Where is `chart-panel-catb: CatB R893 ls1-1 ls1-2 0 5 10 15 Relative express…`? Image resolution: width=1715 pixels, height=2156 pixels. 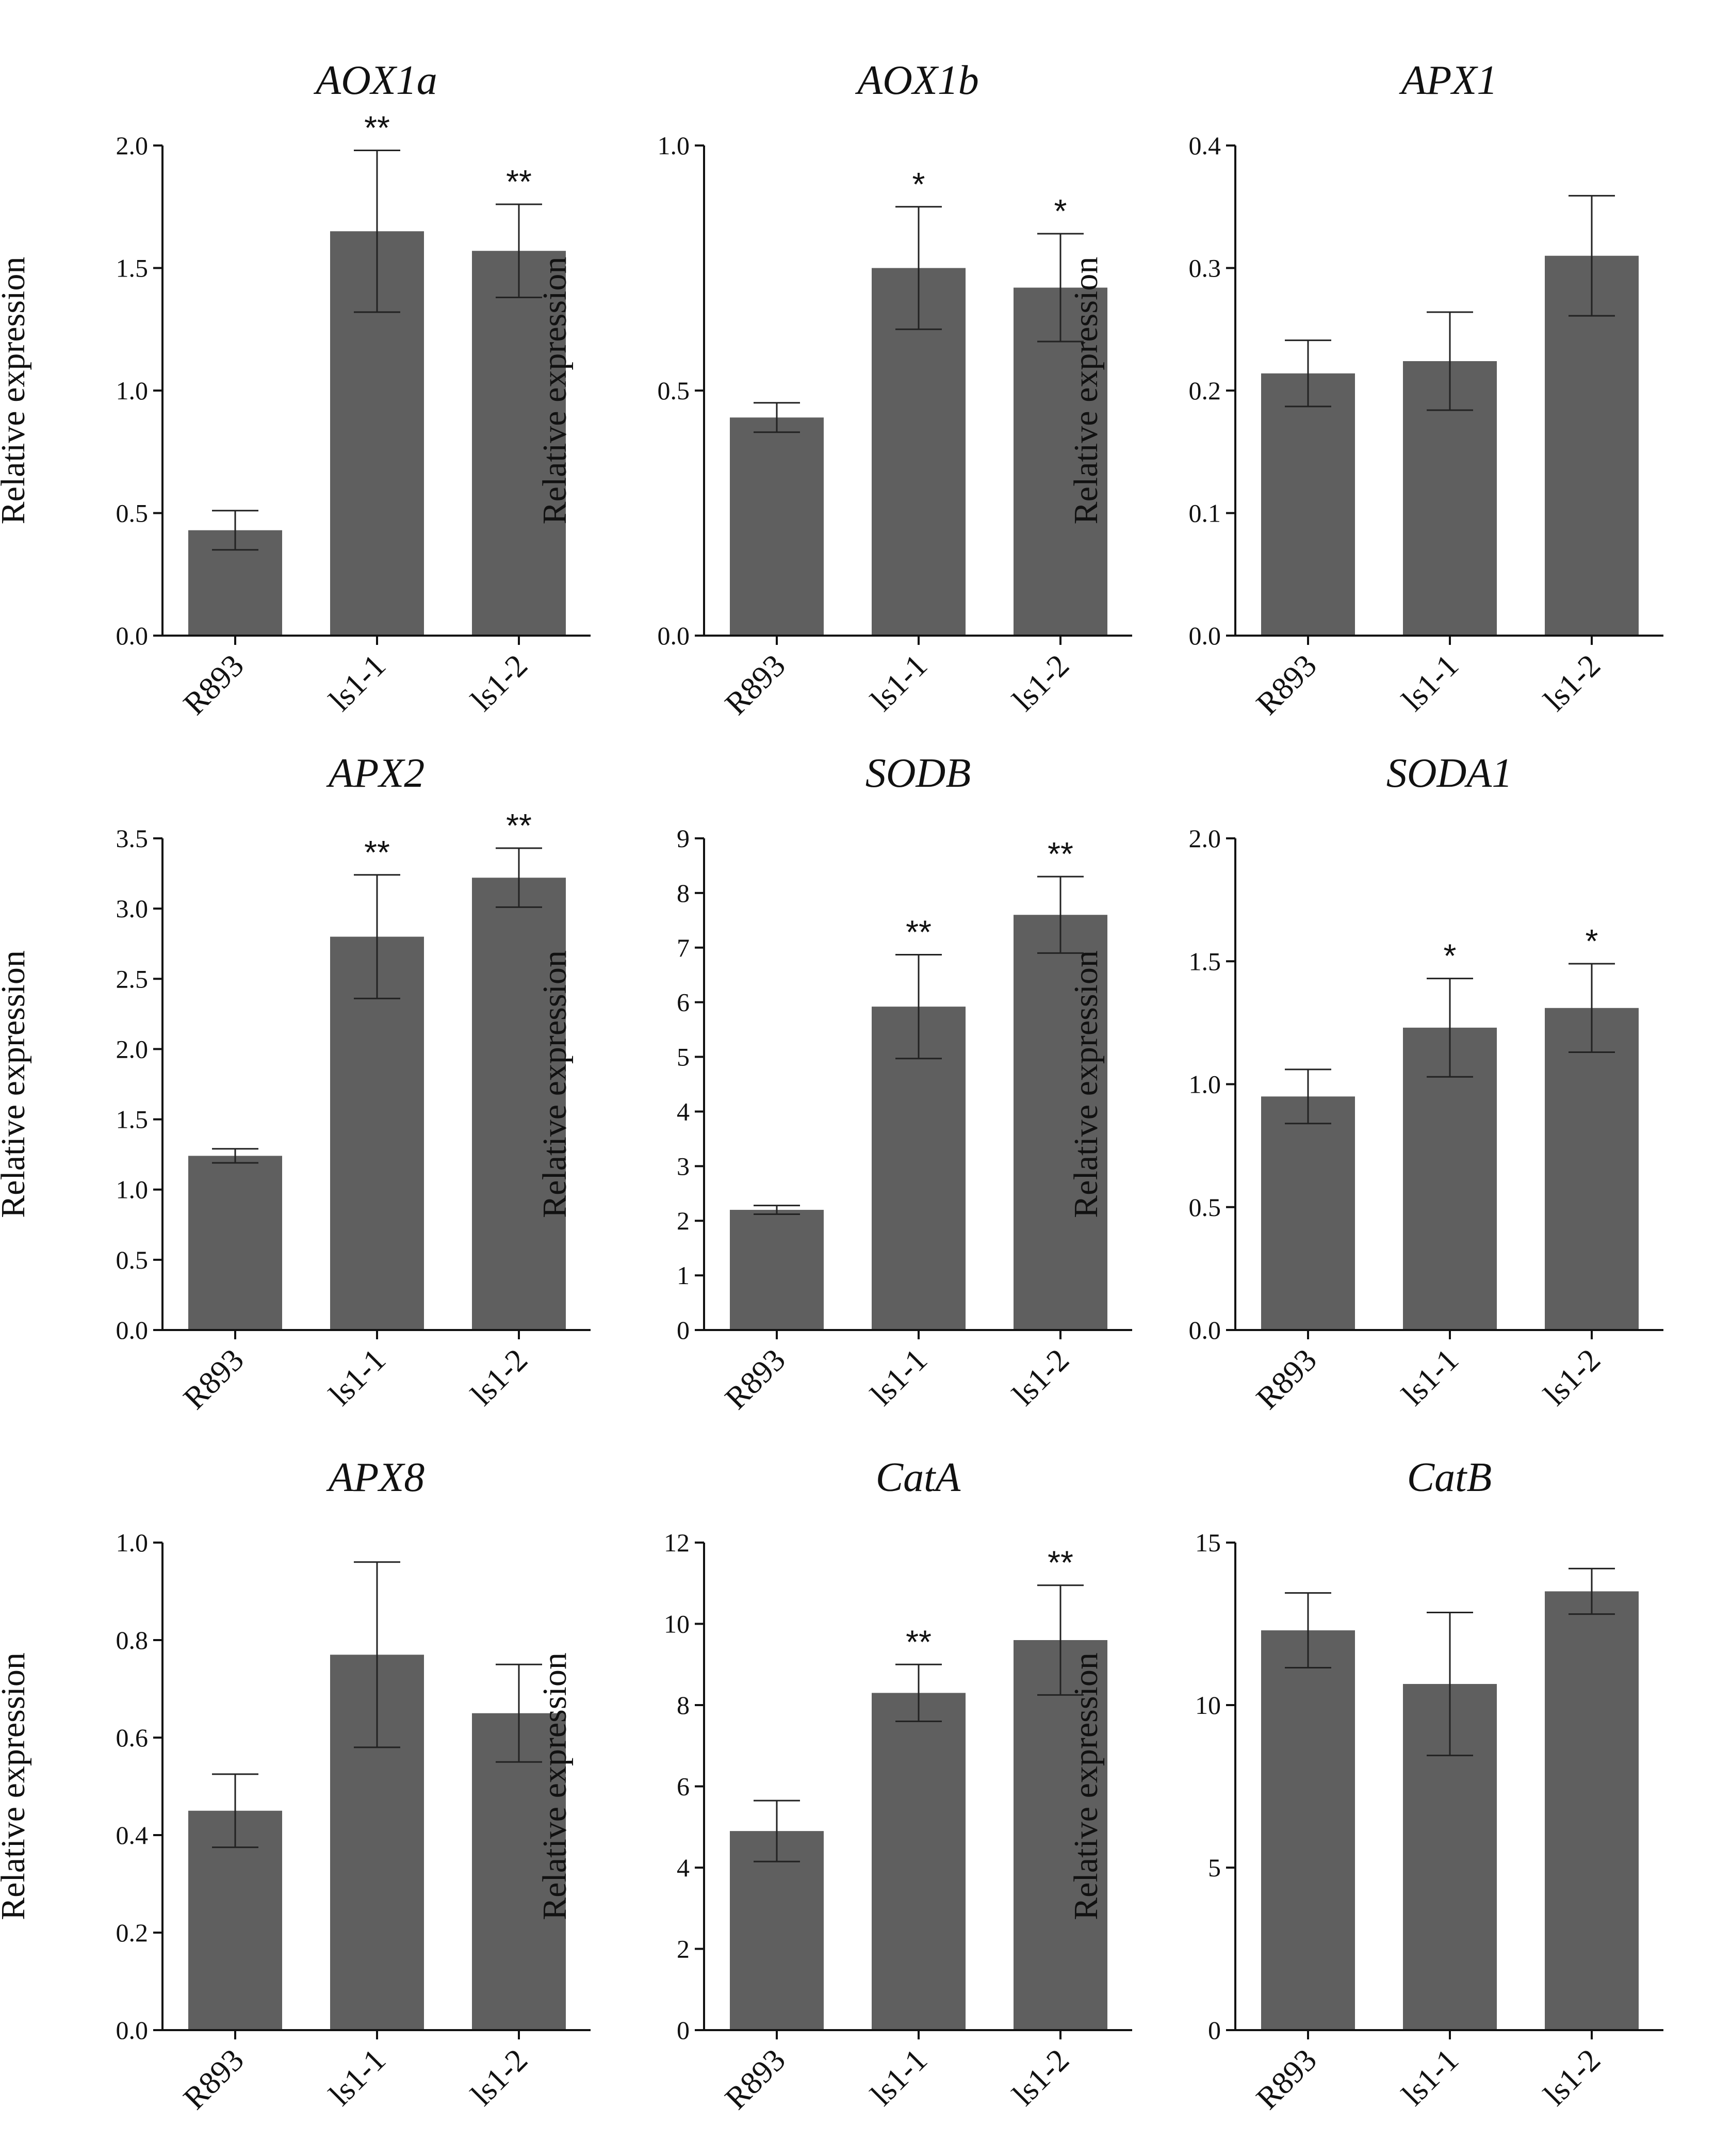
chart-panel-catb: CatB R893 ls1-1 ls1-2 0 5 10 15 Relative express… is located at coordinates (1365, 1785).